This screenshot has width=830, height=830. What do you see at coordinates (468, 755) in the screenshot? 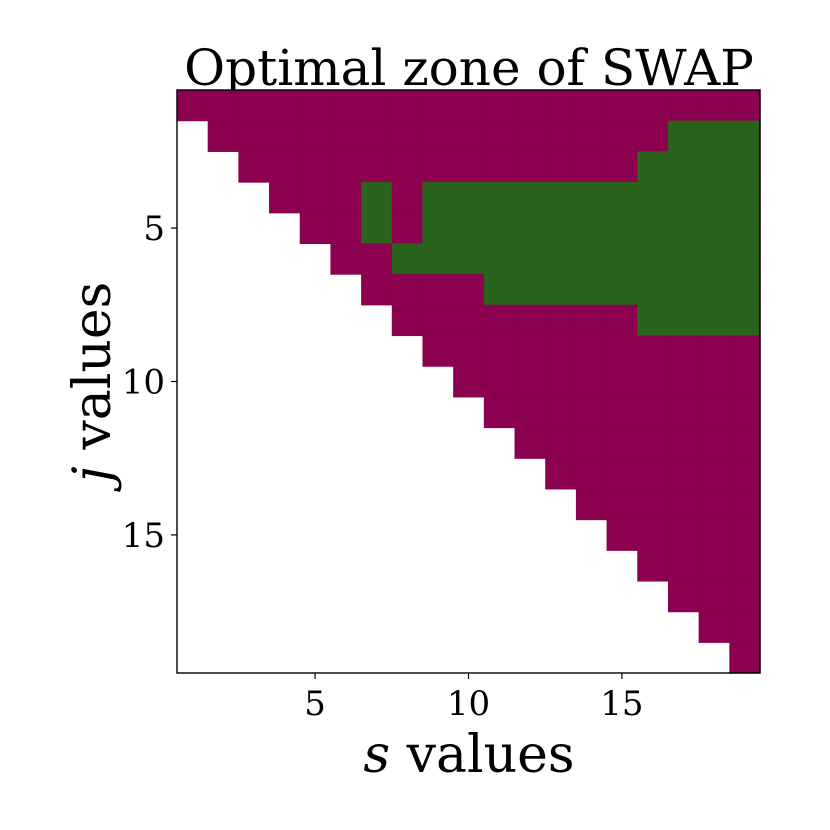
I see `x-axis-label: s values` at bounding box center [468, 755].